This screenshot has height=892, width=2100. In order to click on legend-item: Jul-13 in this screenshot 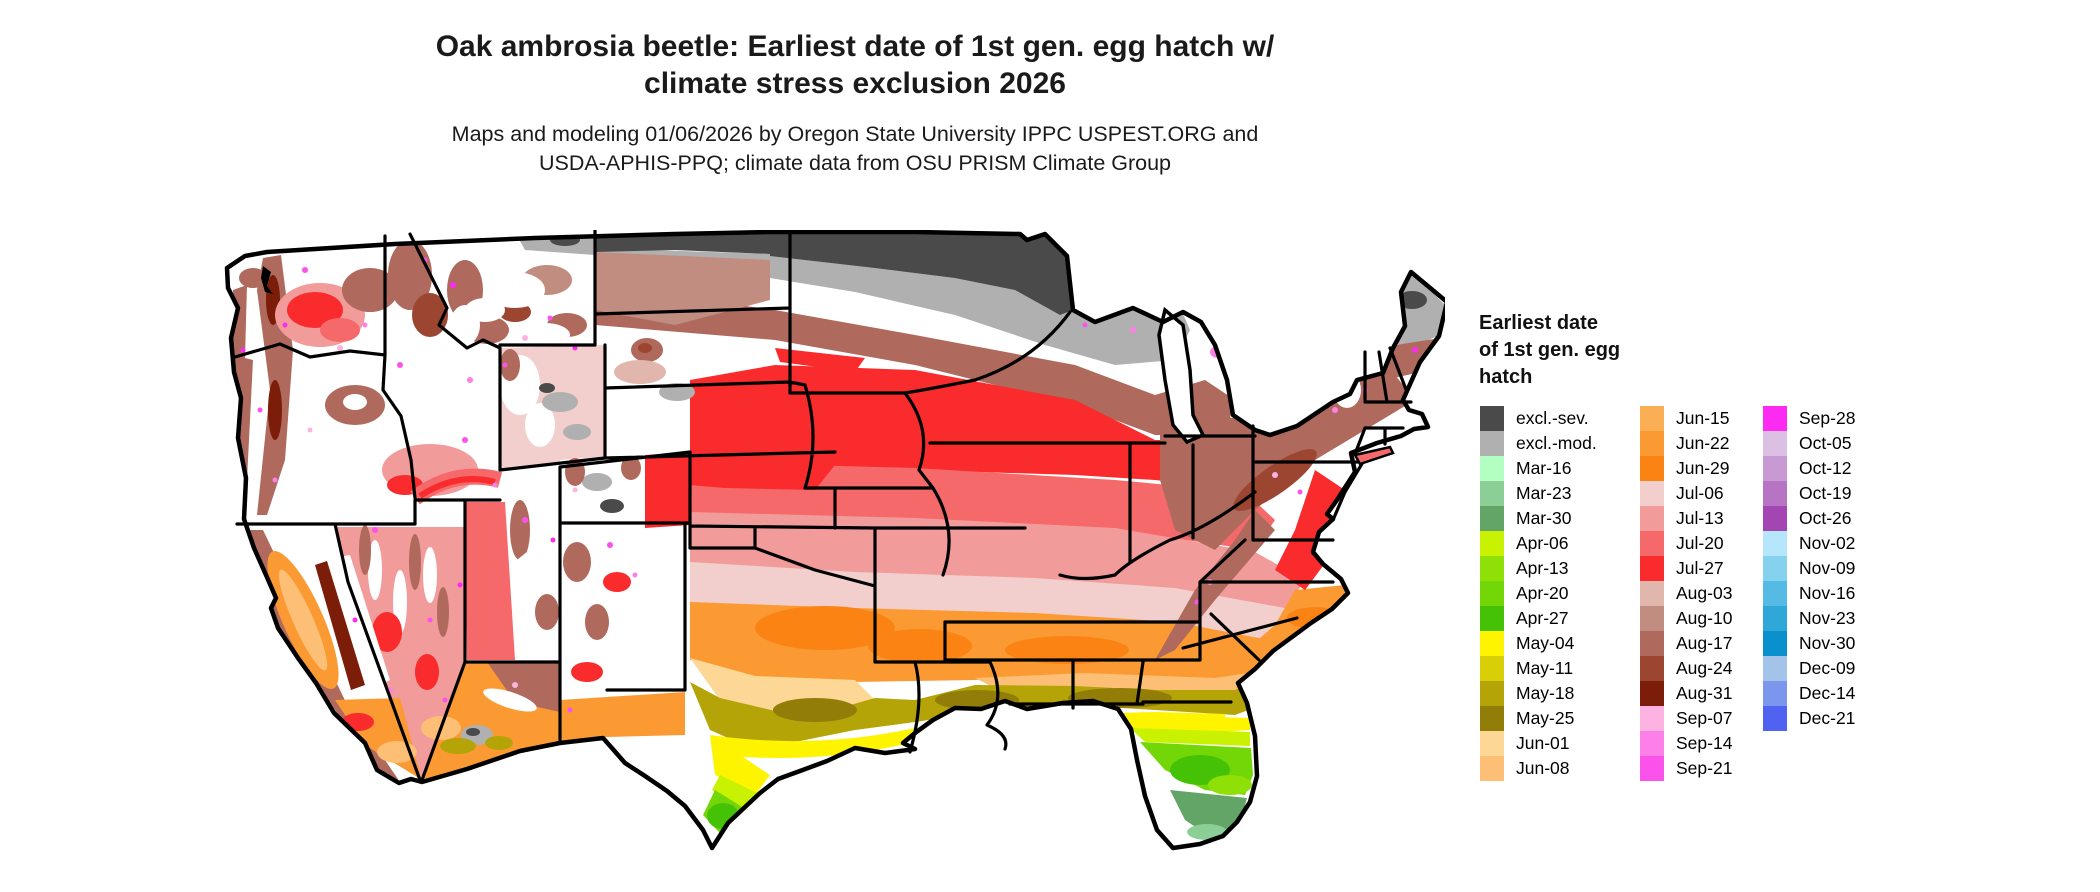, I will do `click(1686, 518)`.